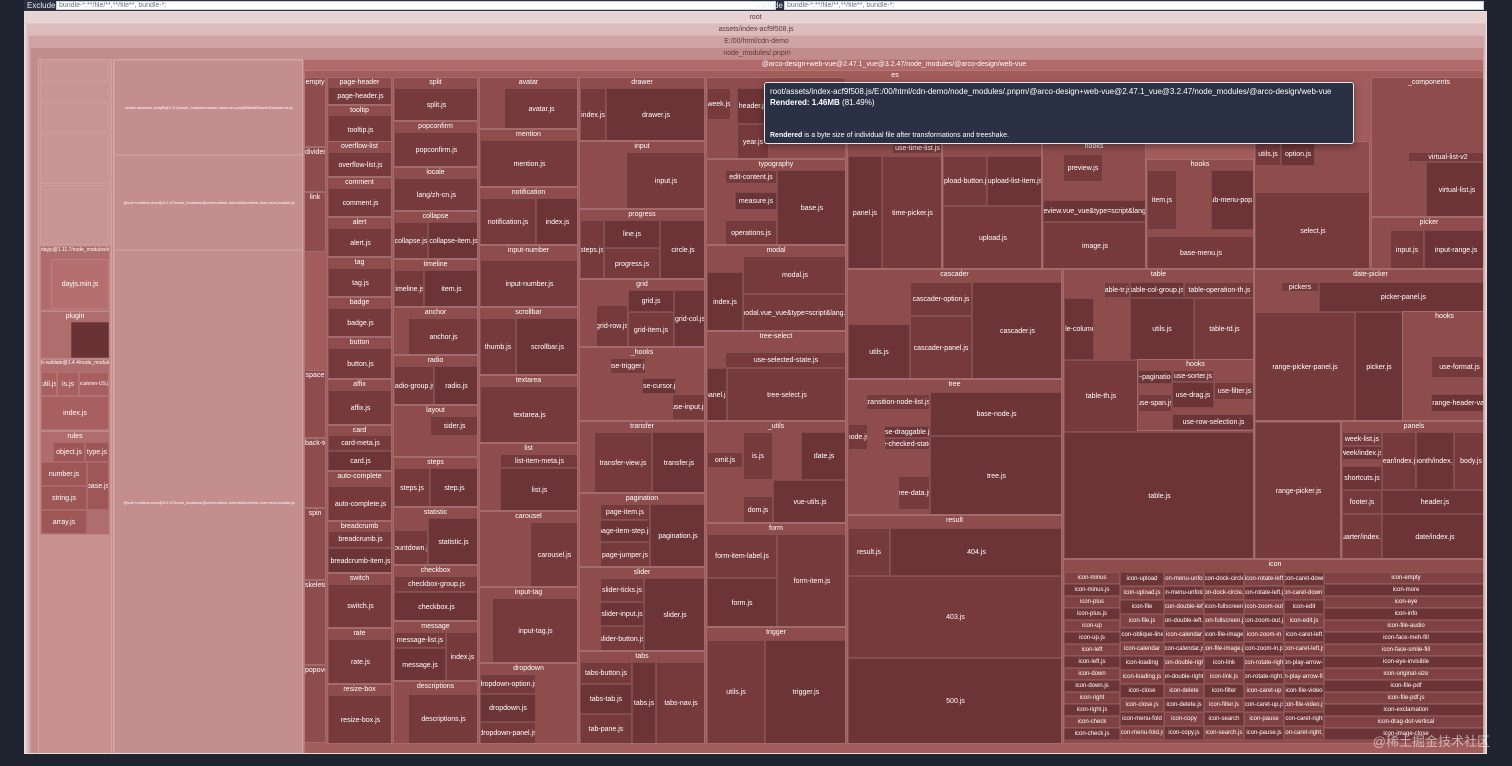  What do you see at coordinates (1184, 593) in the screenshot?
I see `icon-file-leaf: icon-menu-unfold.js` at bounding box center [1184, 593].